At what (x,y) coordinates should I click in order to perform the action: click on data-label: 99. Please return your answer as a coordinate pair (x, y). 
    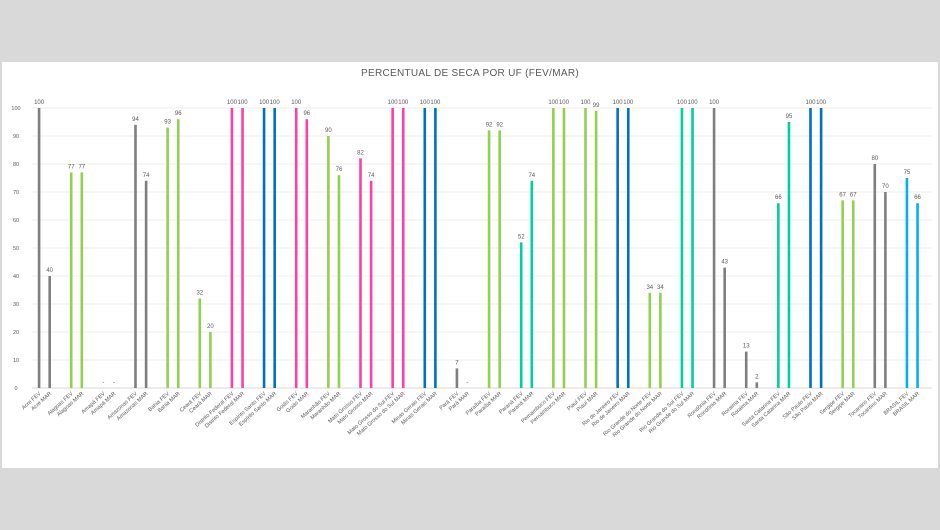
    Looking at the image, I should click on (596, 106).